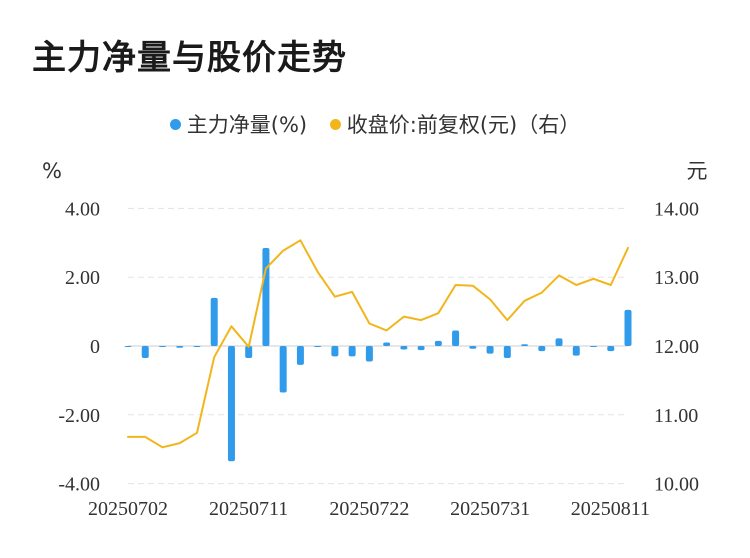  I want to click on right-axis-ticks: 14.00 13.00 12.00 11.00 10.00, so click(676, 346).